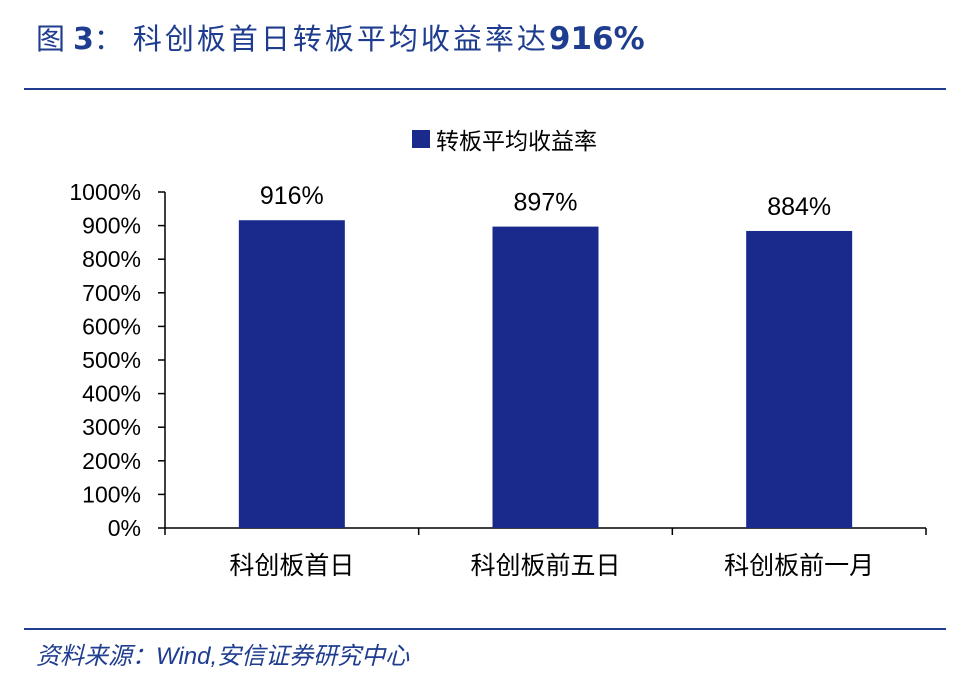 Image resolution: width=974 pixels, height=686 pixels. What do you see at coordinates (292, 196) in the screenshot?
I see `data-label: 916%` at bounding box center [292, 196].